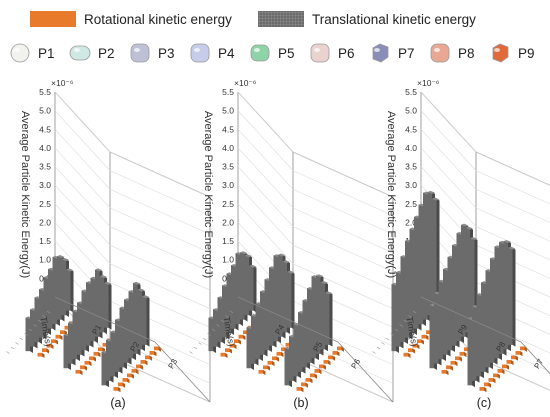 This screenshot has height=417, width=550. I want to click on cylinder-icon, so click(260, 53).